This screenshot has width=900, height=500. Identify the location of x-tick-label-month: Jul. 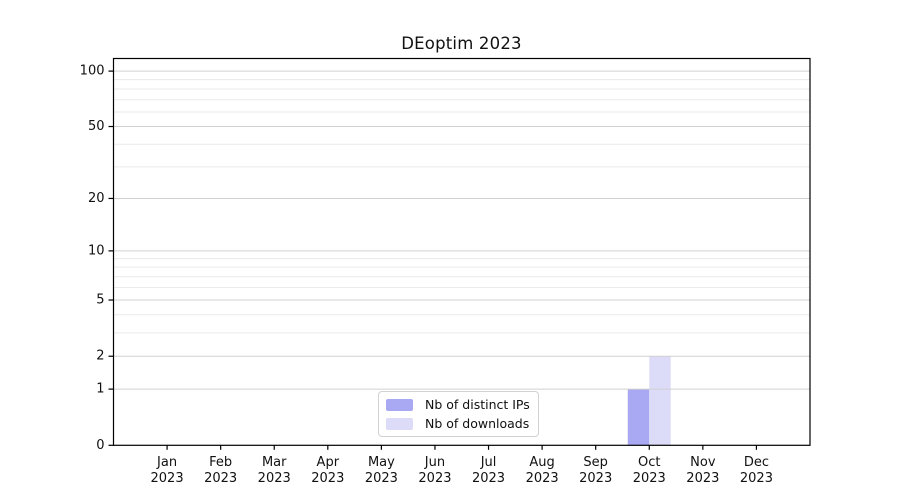
(488, 462).